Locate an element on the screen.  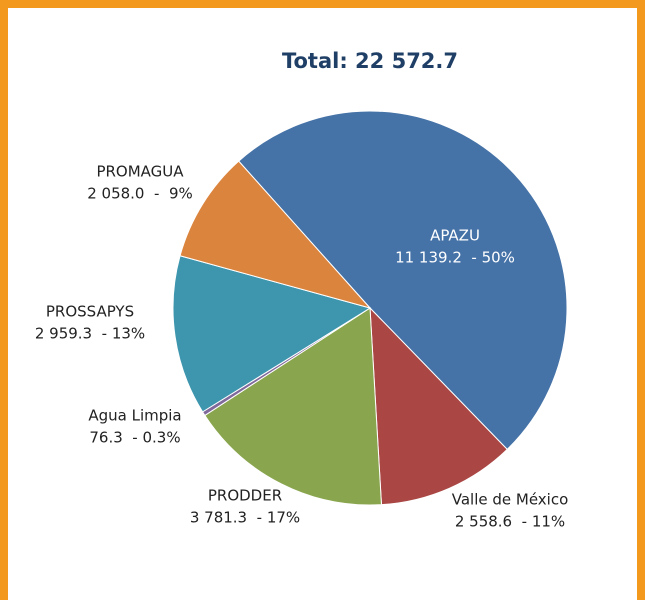
slice-label: Valle de México is located at coordinates (510, 500).